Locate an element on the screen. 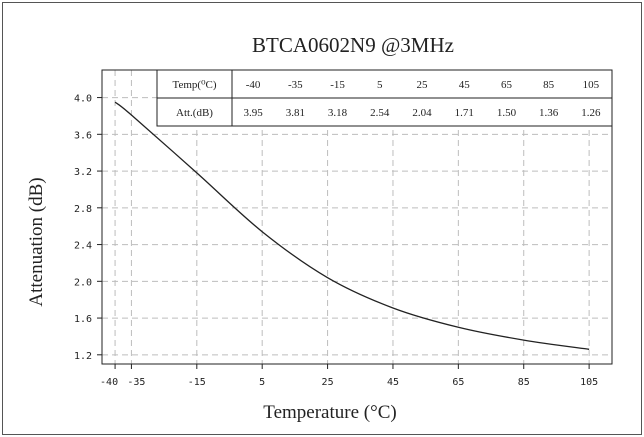 This screenshot has height=437, width=644. table-temp-cell: 5 is located at coordinates (380, 85).